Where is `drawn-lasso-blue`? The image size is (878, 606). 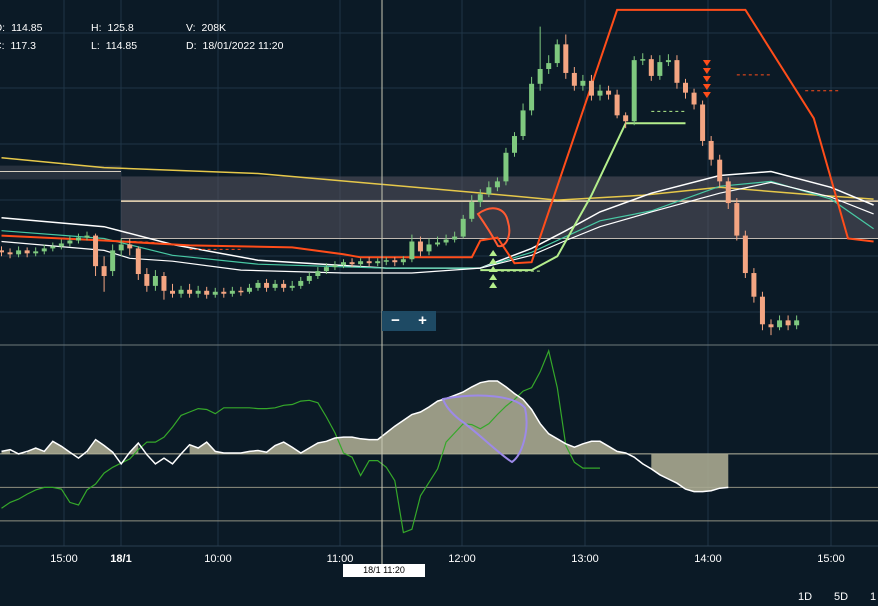
drawn-lasso-blue is located at coordinates (484, 429).